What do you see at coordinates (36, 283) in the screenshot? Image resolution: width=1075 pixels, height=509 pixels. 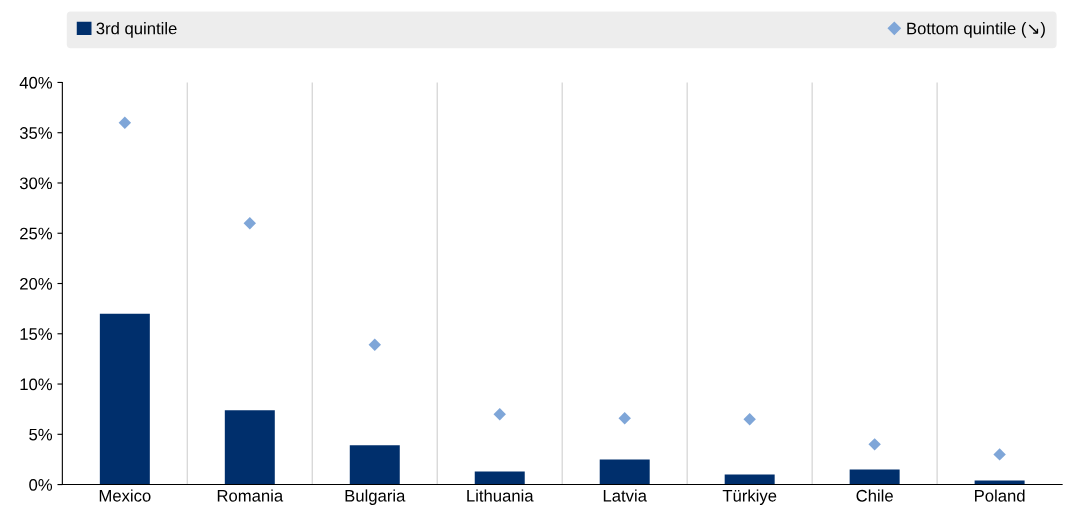 I see `y-tick-label: 20%` at bounding box center [36, 283].